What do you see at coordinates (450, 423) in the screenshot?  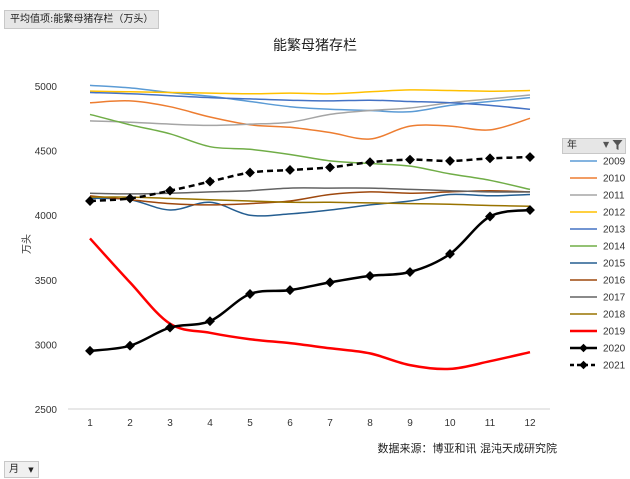 I see `x-tick-label: 10` at bounding box center [450, 423].